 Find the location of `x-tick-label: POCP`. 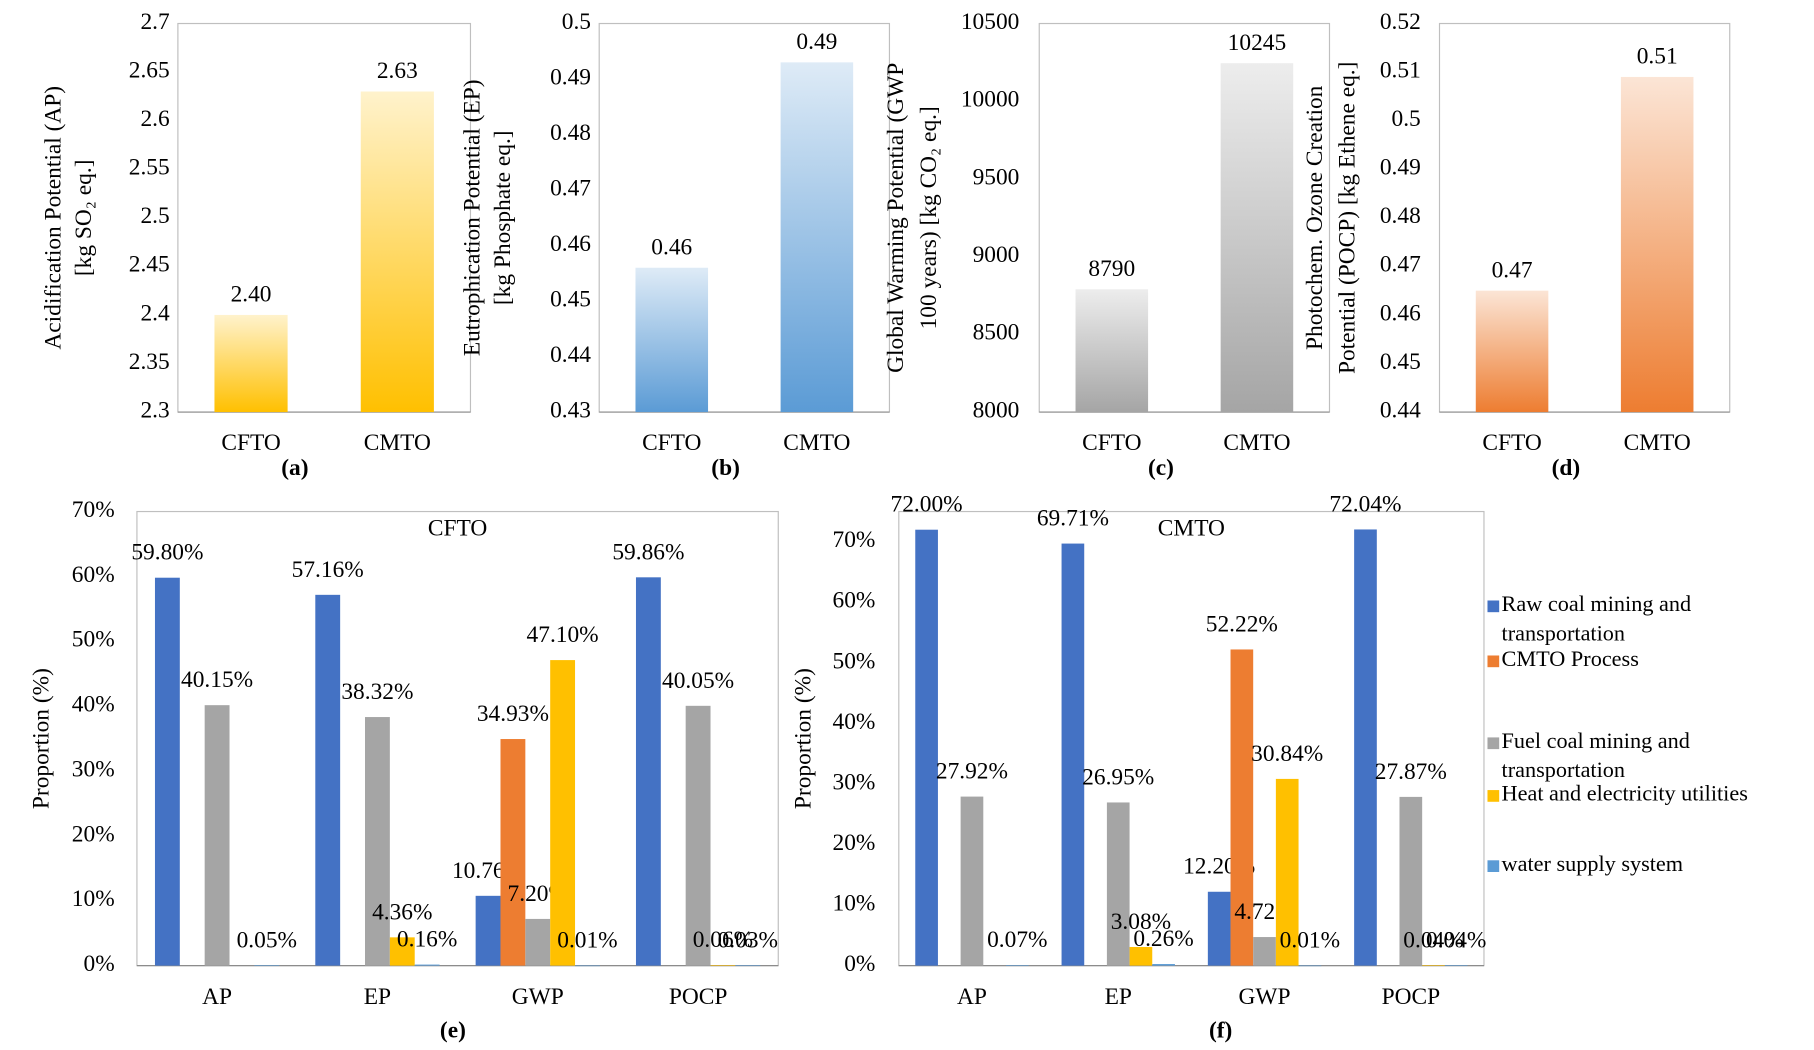

x-tick-label: POCP is located at coordinates (698, 997).